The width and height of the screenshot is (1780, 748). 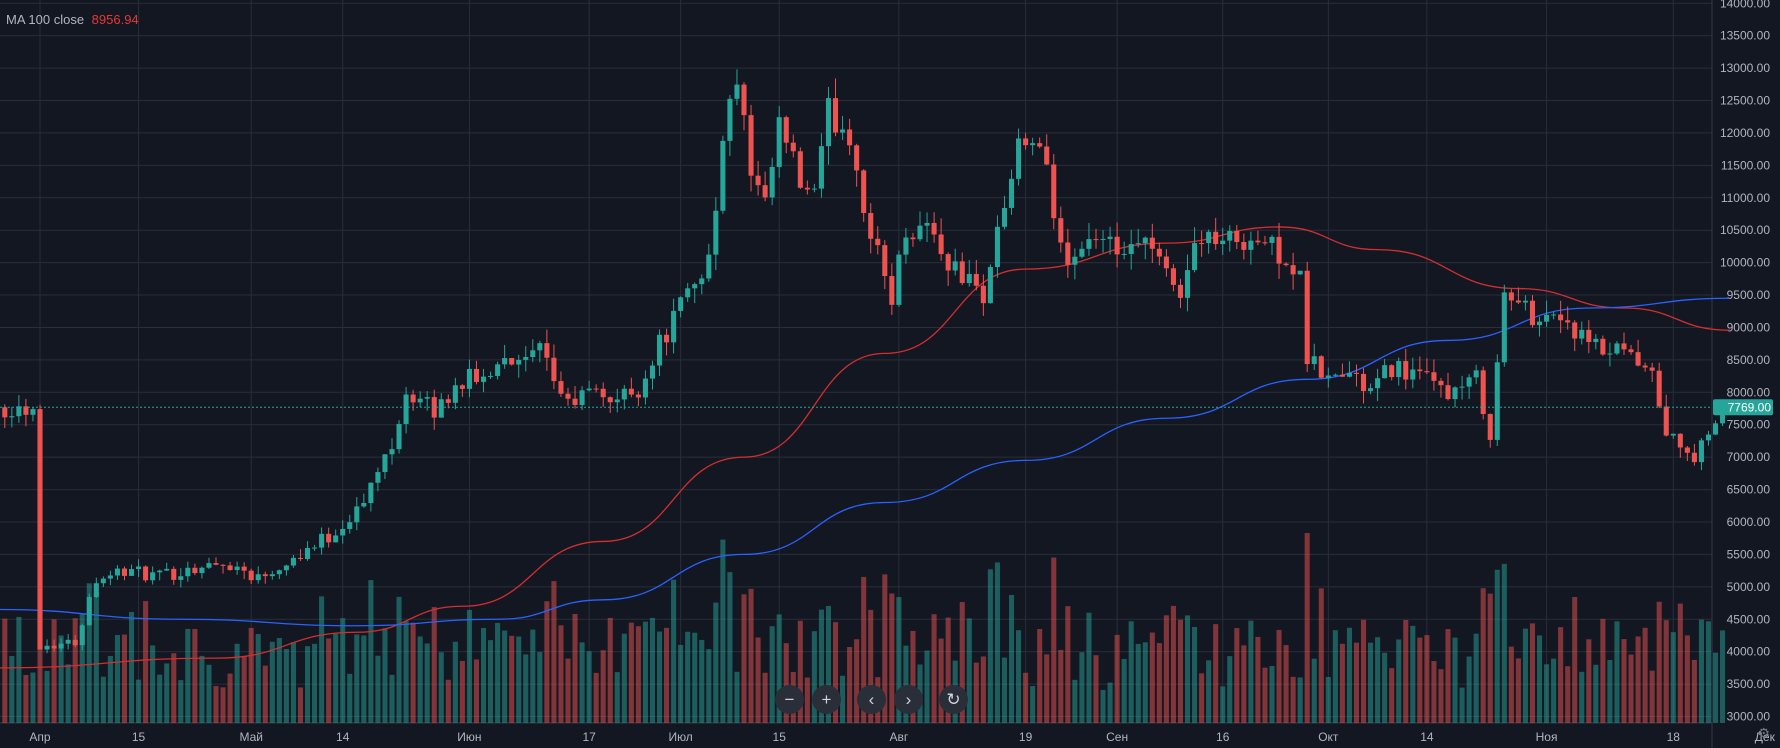 I want to click on price-tick-label: 11000.00, so click(x=1745, y=198).